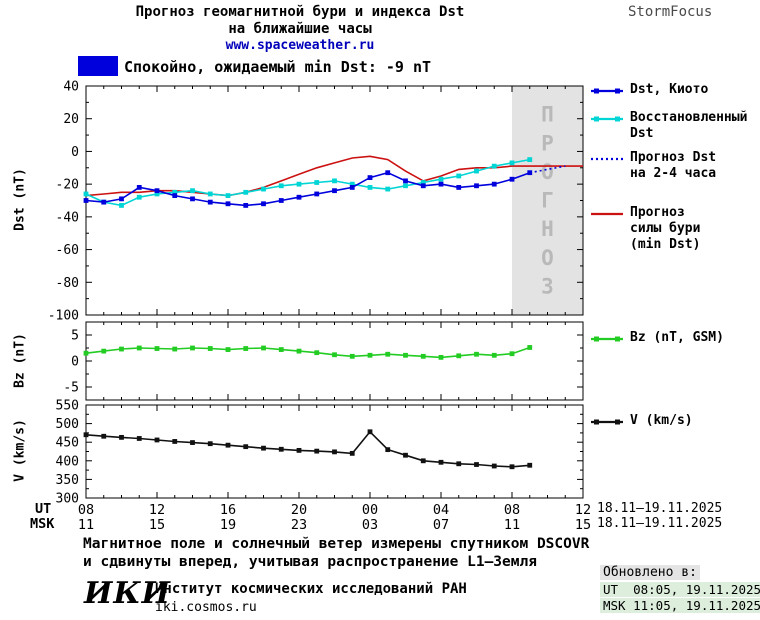  Describe the element at coordinates (370, 525) in the screenshot. I see `svg-text: 03` at that location.